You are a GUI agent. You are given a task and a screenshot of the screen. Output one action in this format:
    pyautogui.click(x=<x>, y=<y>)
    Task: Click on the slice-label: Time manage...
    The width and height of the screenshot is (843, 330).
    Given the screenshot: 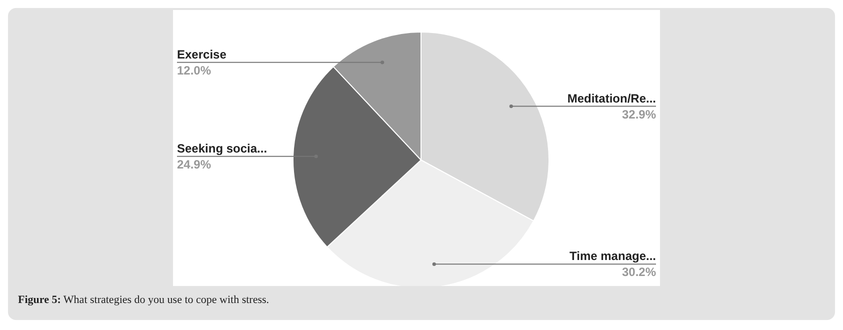 What is the action you would take?
    pyautogui.click(x=613, y=256)
    